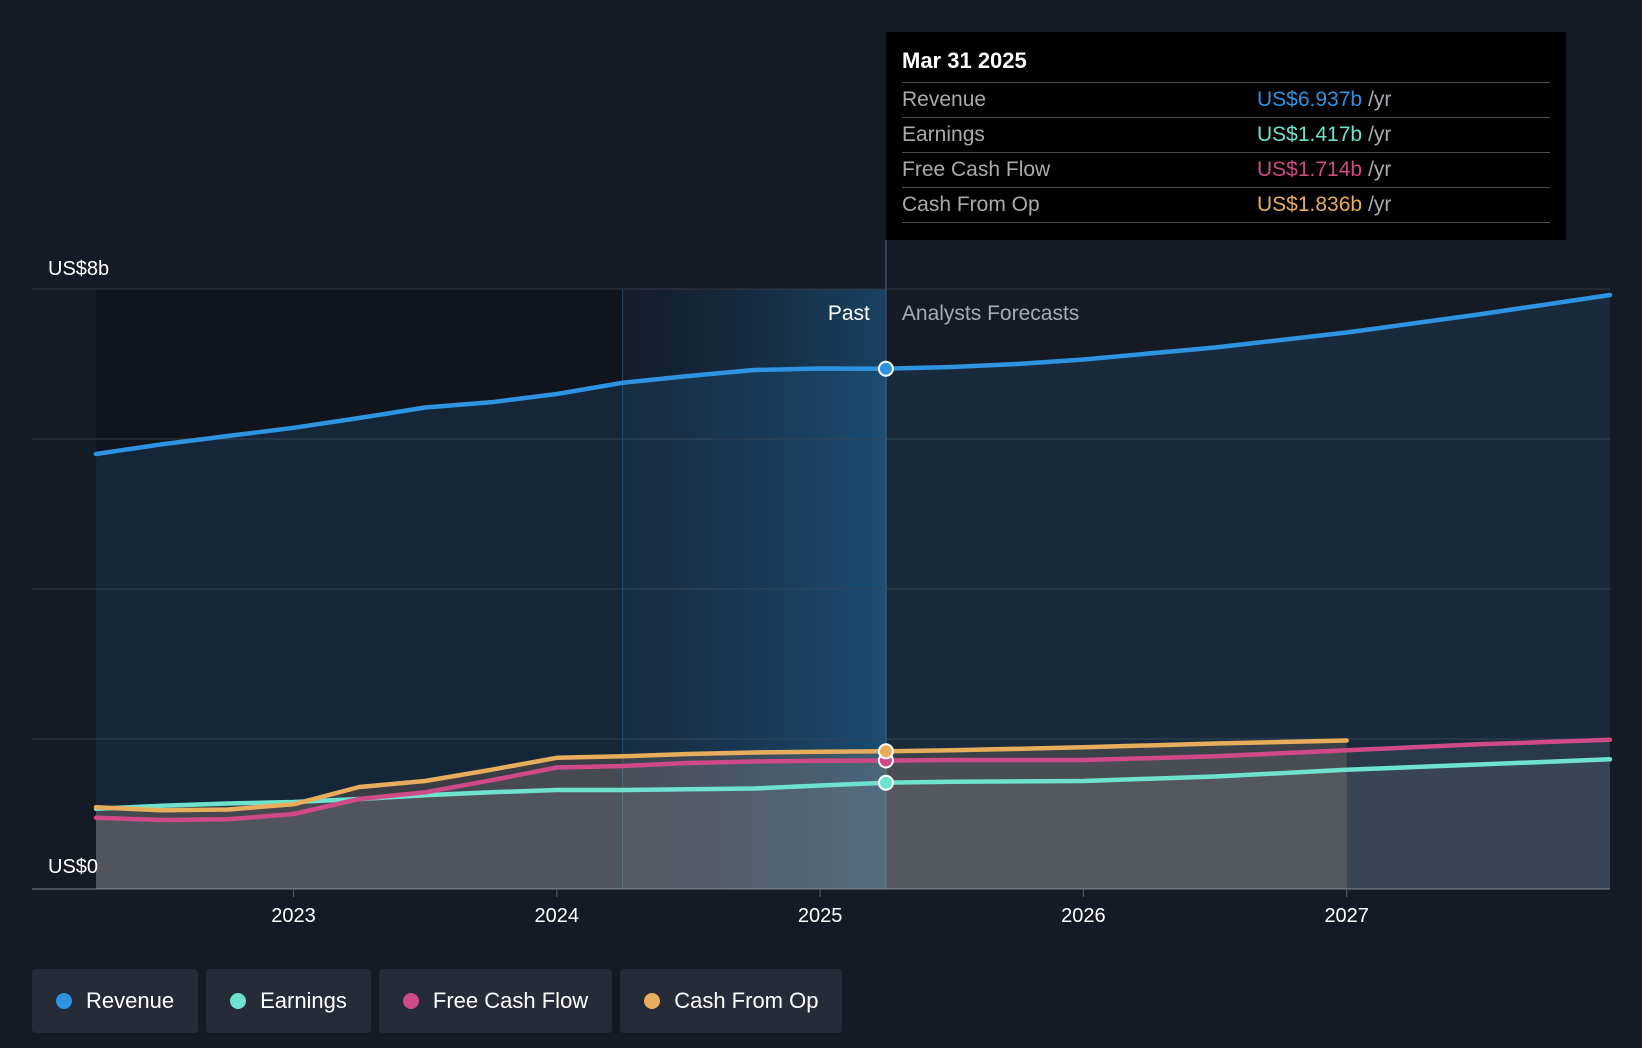 The image size is (1642, 1048). Describe the element at coordinates (1083, 916) in the screenshot. I see `x-tick-label: 2026` at that location.